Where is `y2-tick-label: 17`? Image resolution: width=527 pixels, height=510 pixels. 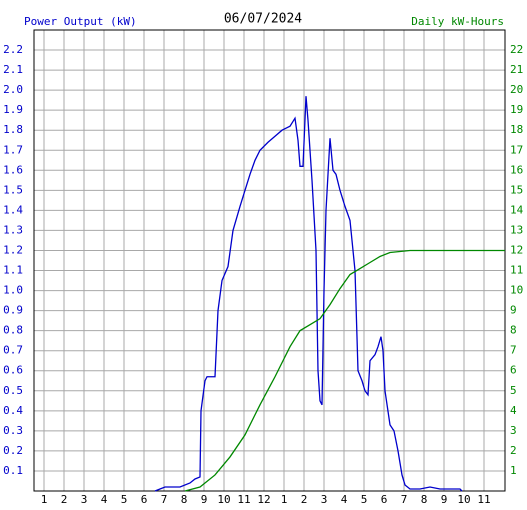
y2-tick-label: 17 is located at coordinates (516, 149).